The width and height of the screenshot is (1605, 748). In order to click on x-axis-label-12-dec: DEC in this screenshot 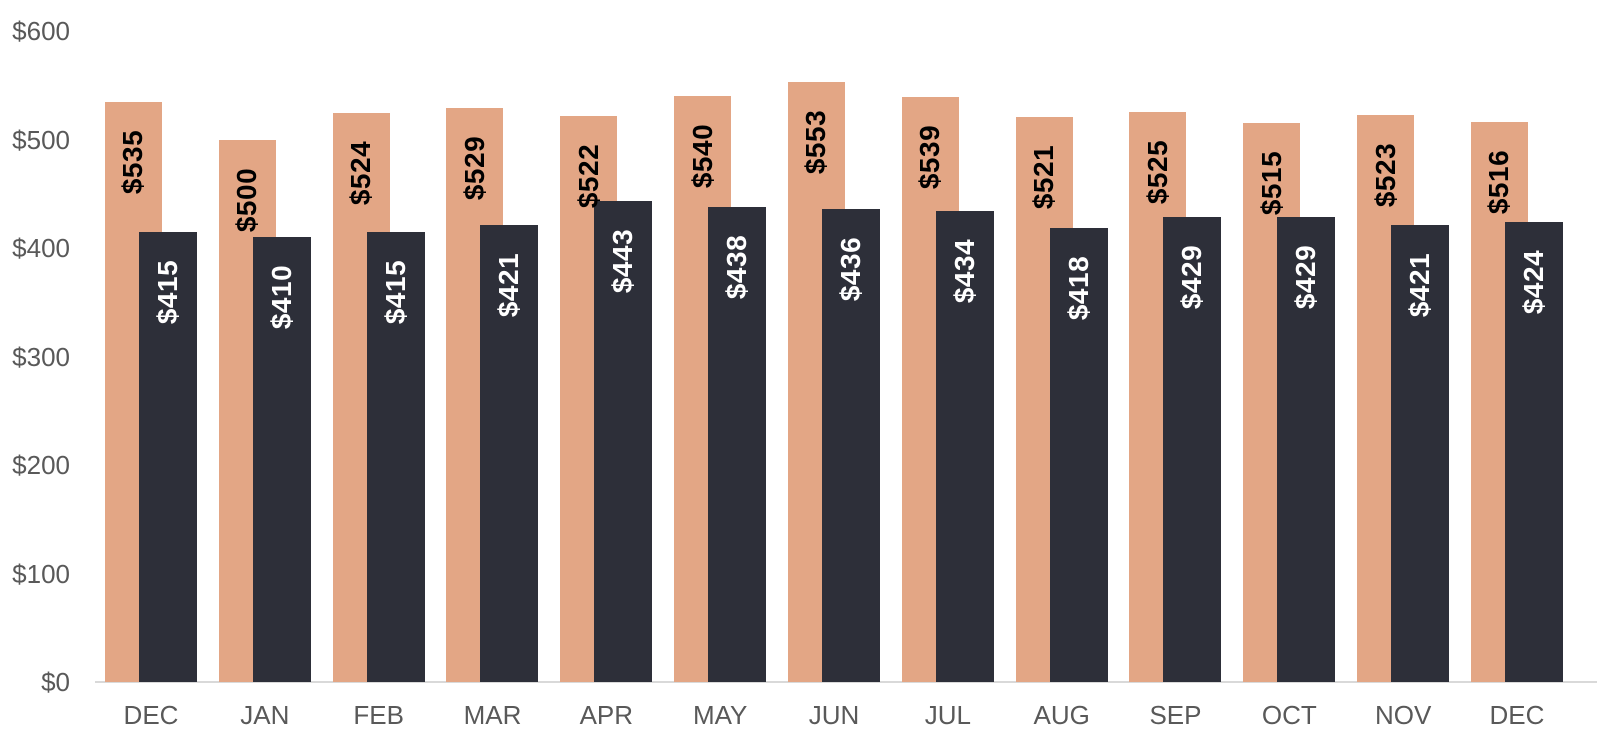, I will do `click(1517, 715)`.